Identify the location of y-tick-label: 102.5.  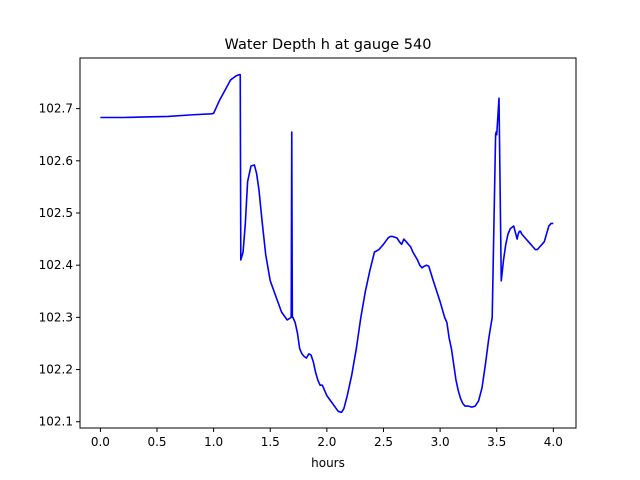
(56, 213).